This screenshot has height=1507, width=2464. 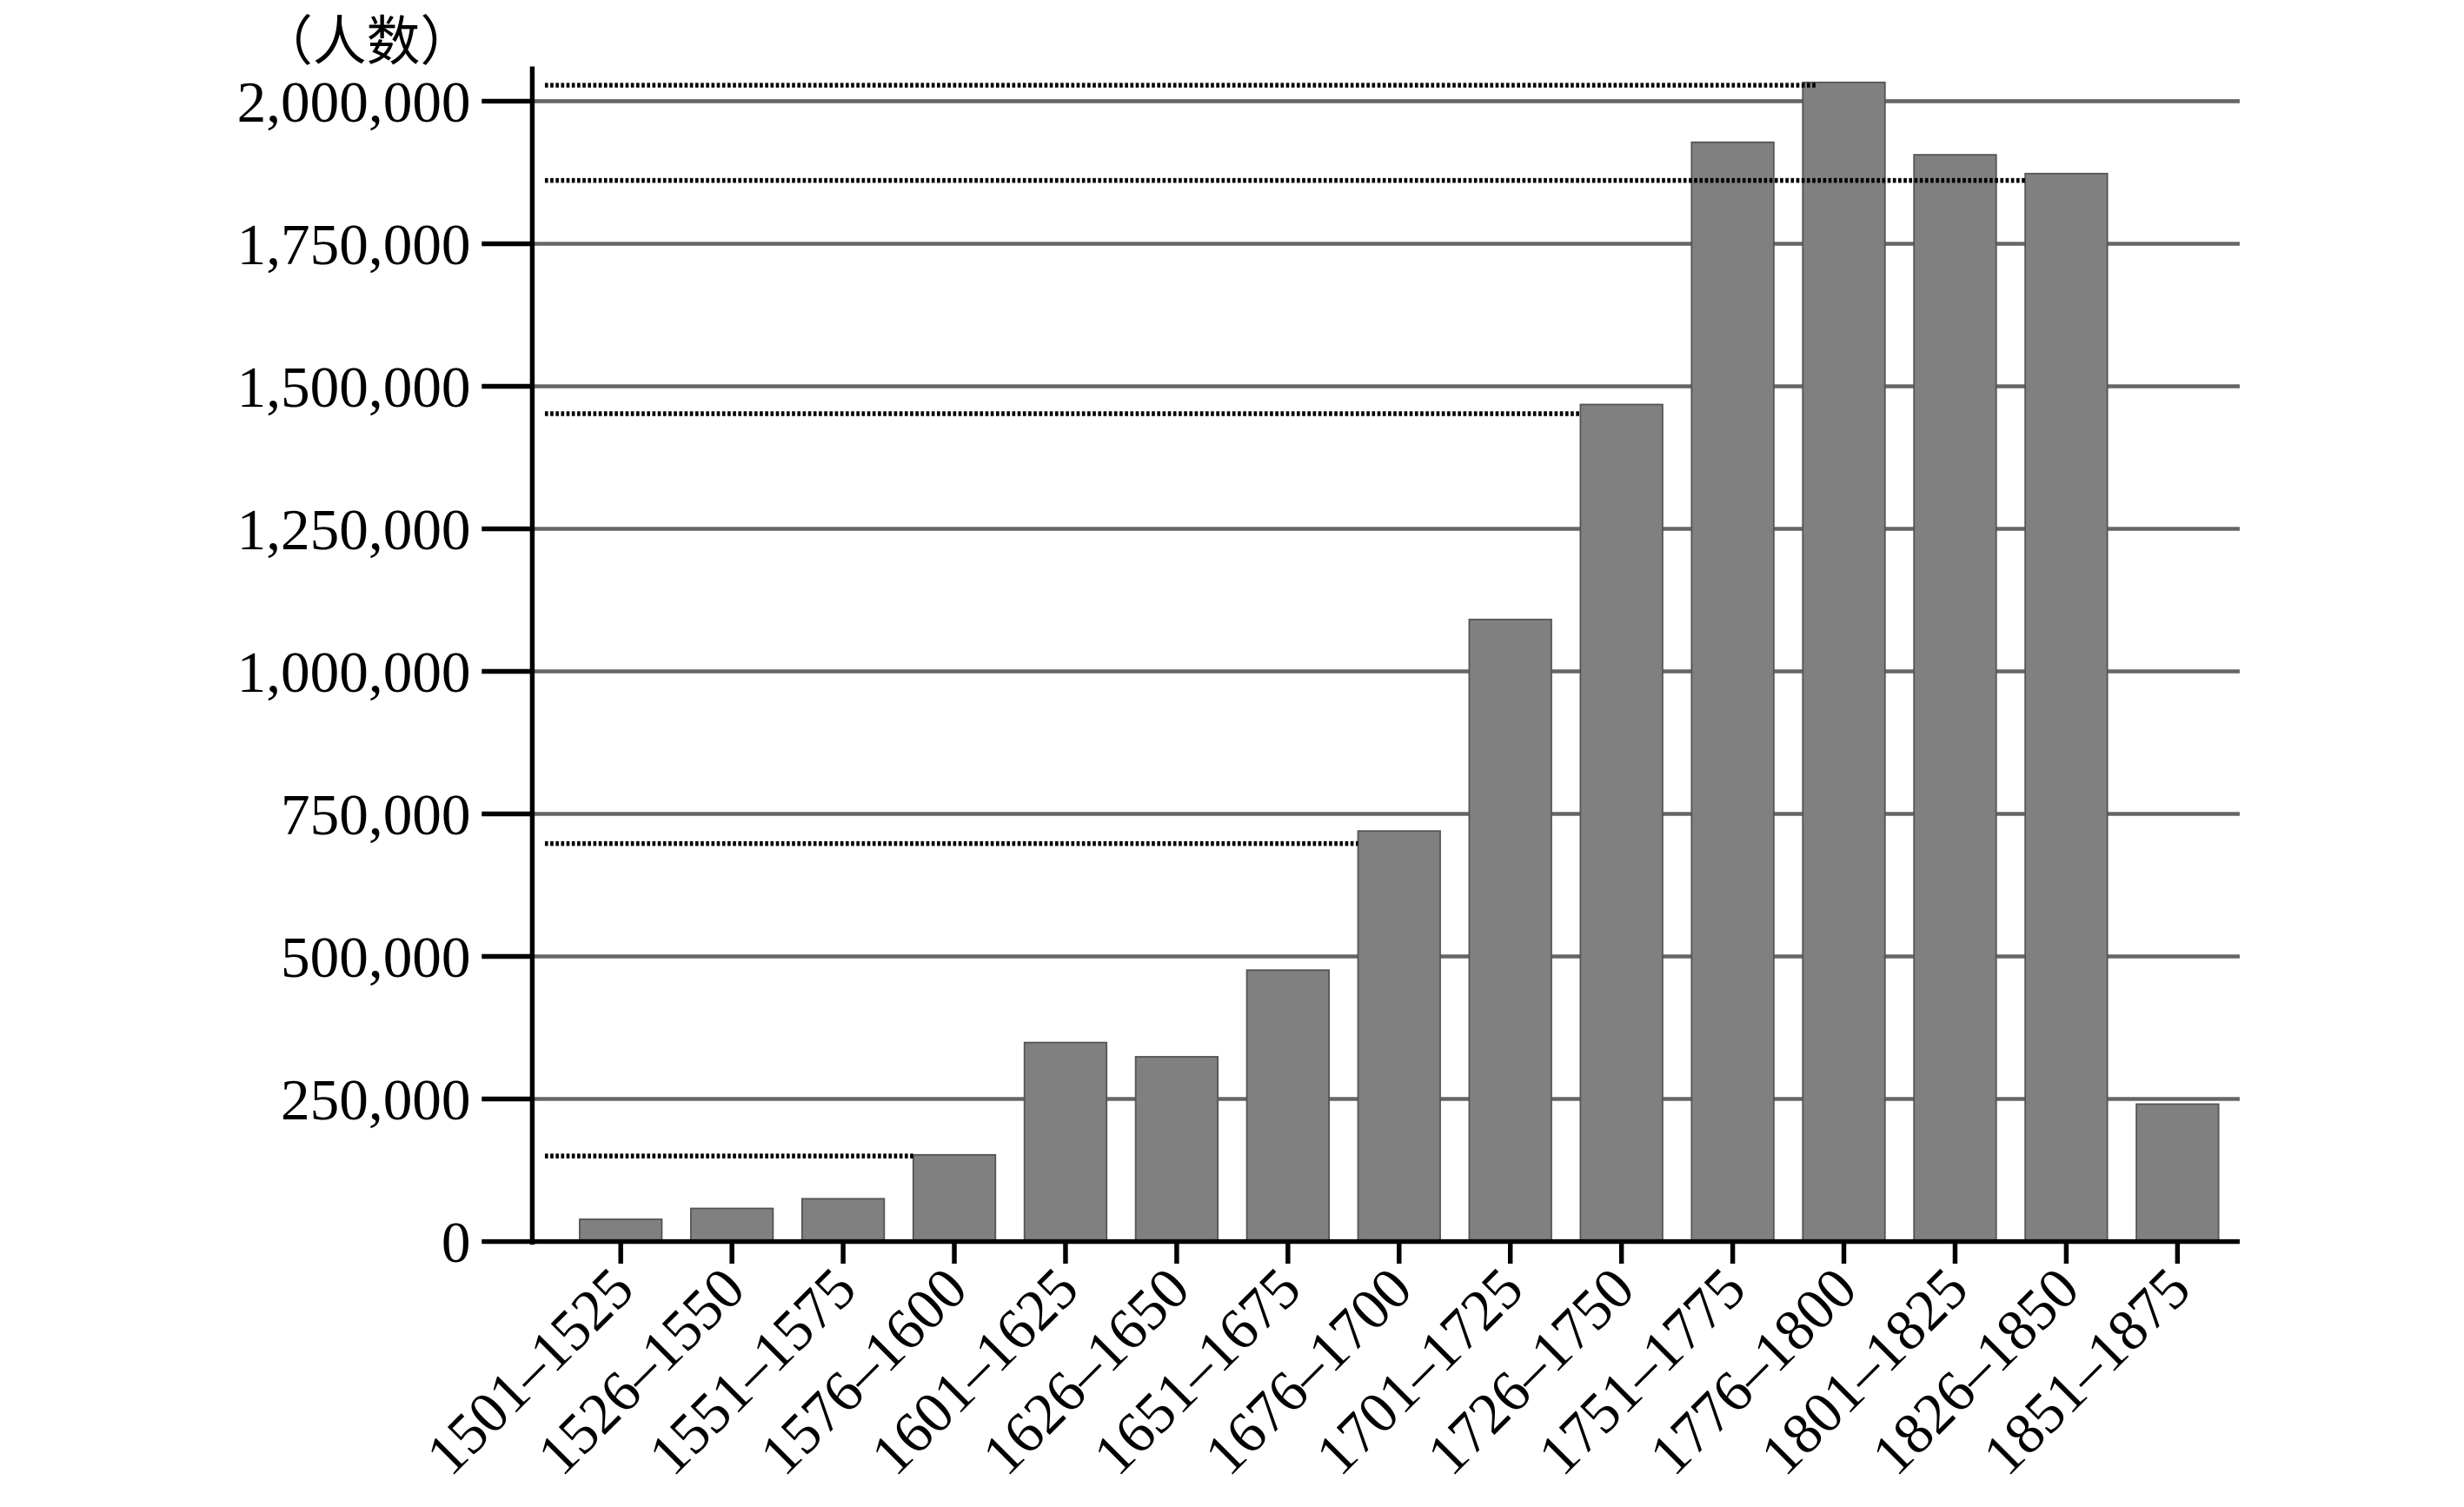 I want to click on bar-1576–1600, so click(x=954, y=1198).